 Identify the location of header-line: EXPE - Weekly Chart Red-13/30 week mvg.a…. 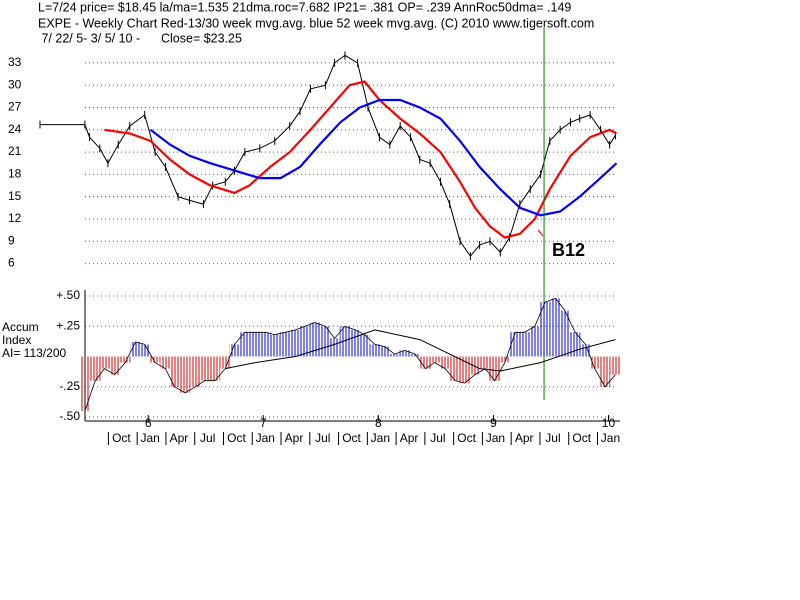
(316, 23).